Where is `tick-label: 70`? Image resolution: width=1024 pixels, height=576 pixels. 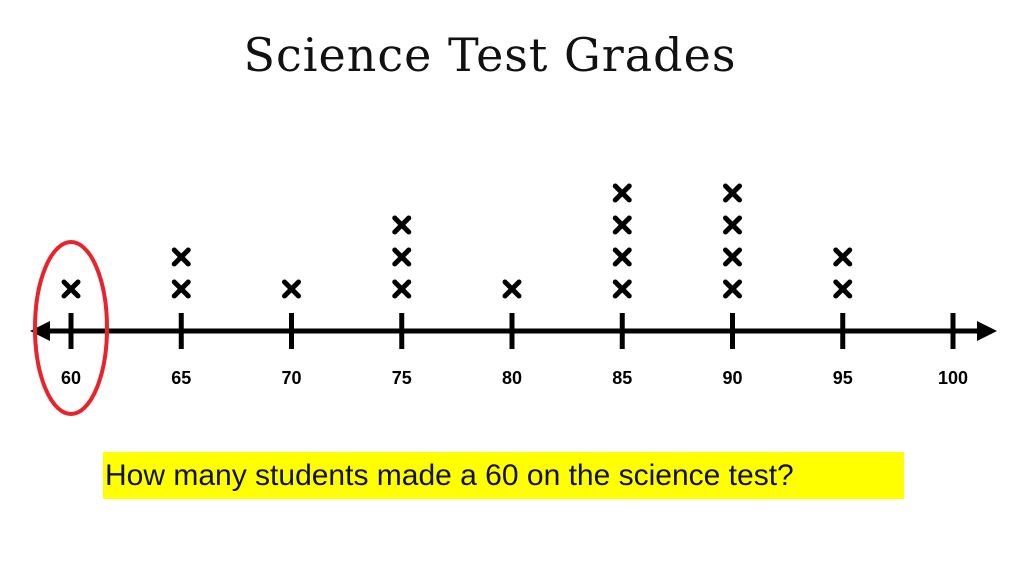 tick-label: 70 is located at coordinates (291, 378).